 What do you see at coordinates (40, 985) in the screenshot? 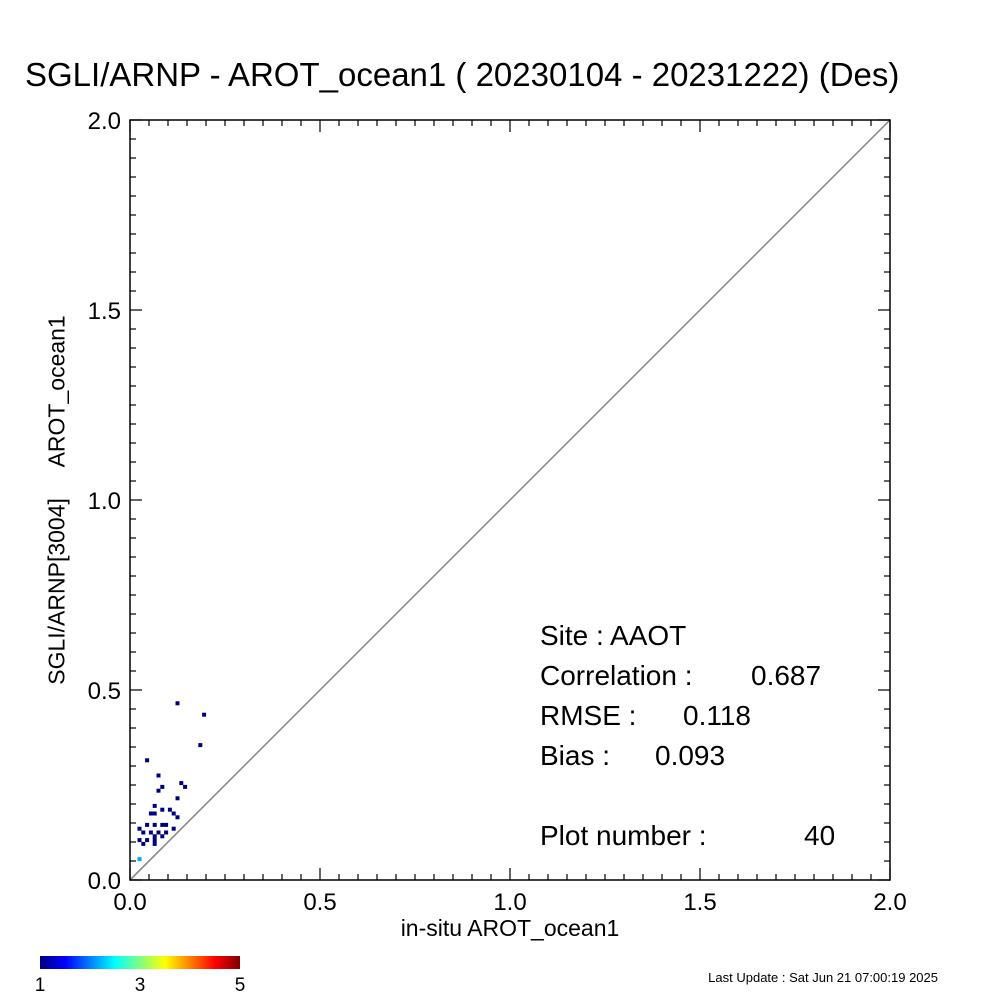
I see `colorbar-tick-min: 1` at bounding box center [40, 985].